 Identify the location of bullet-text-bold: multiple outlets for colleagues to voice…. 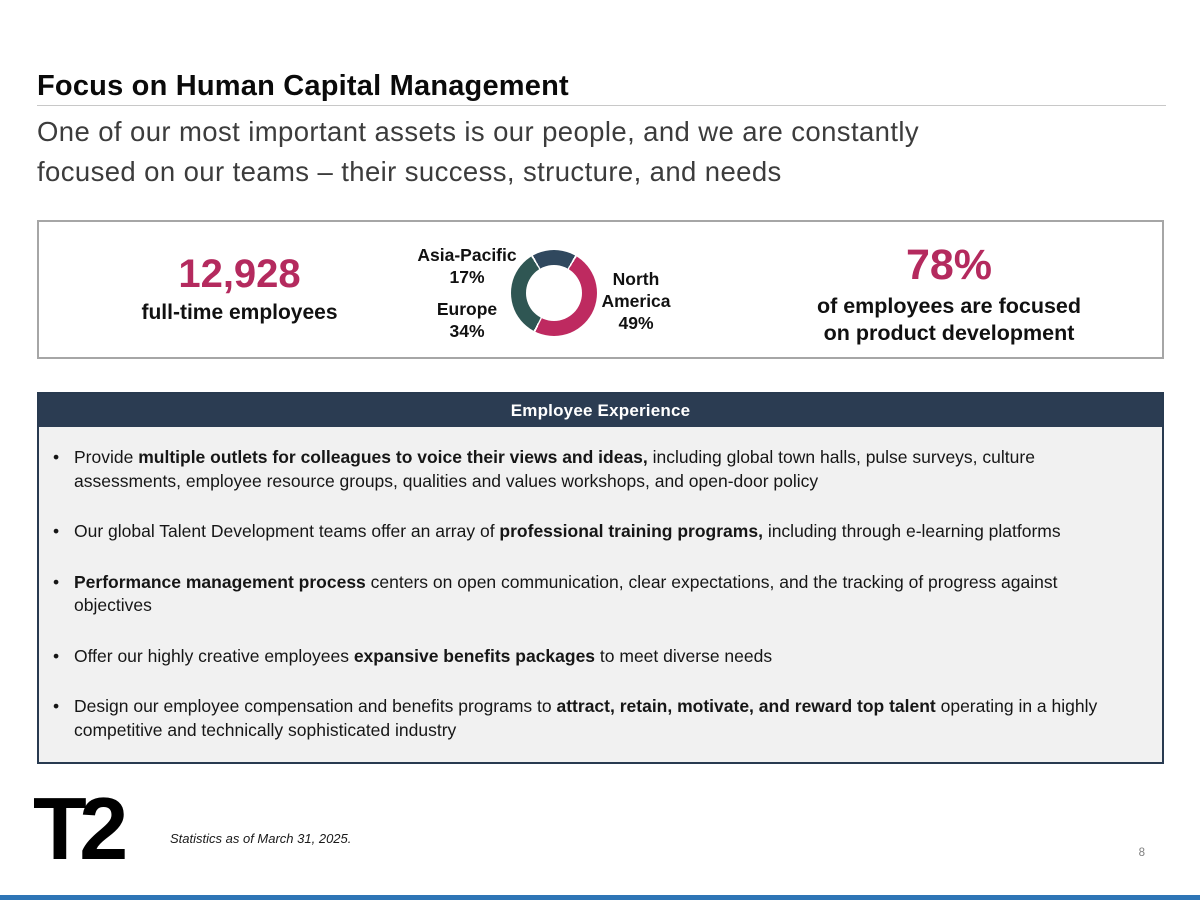
(393, 457).